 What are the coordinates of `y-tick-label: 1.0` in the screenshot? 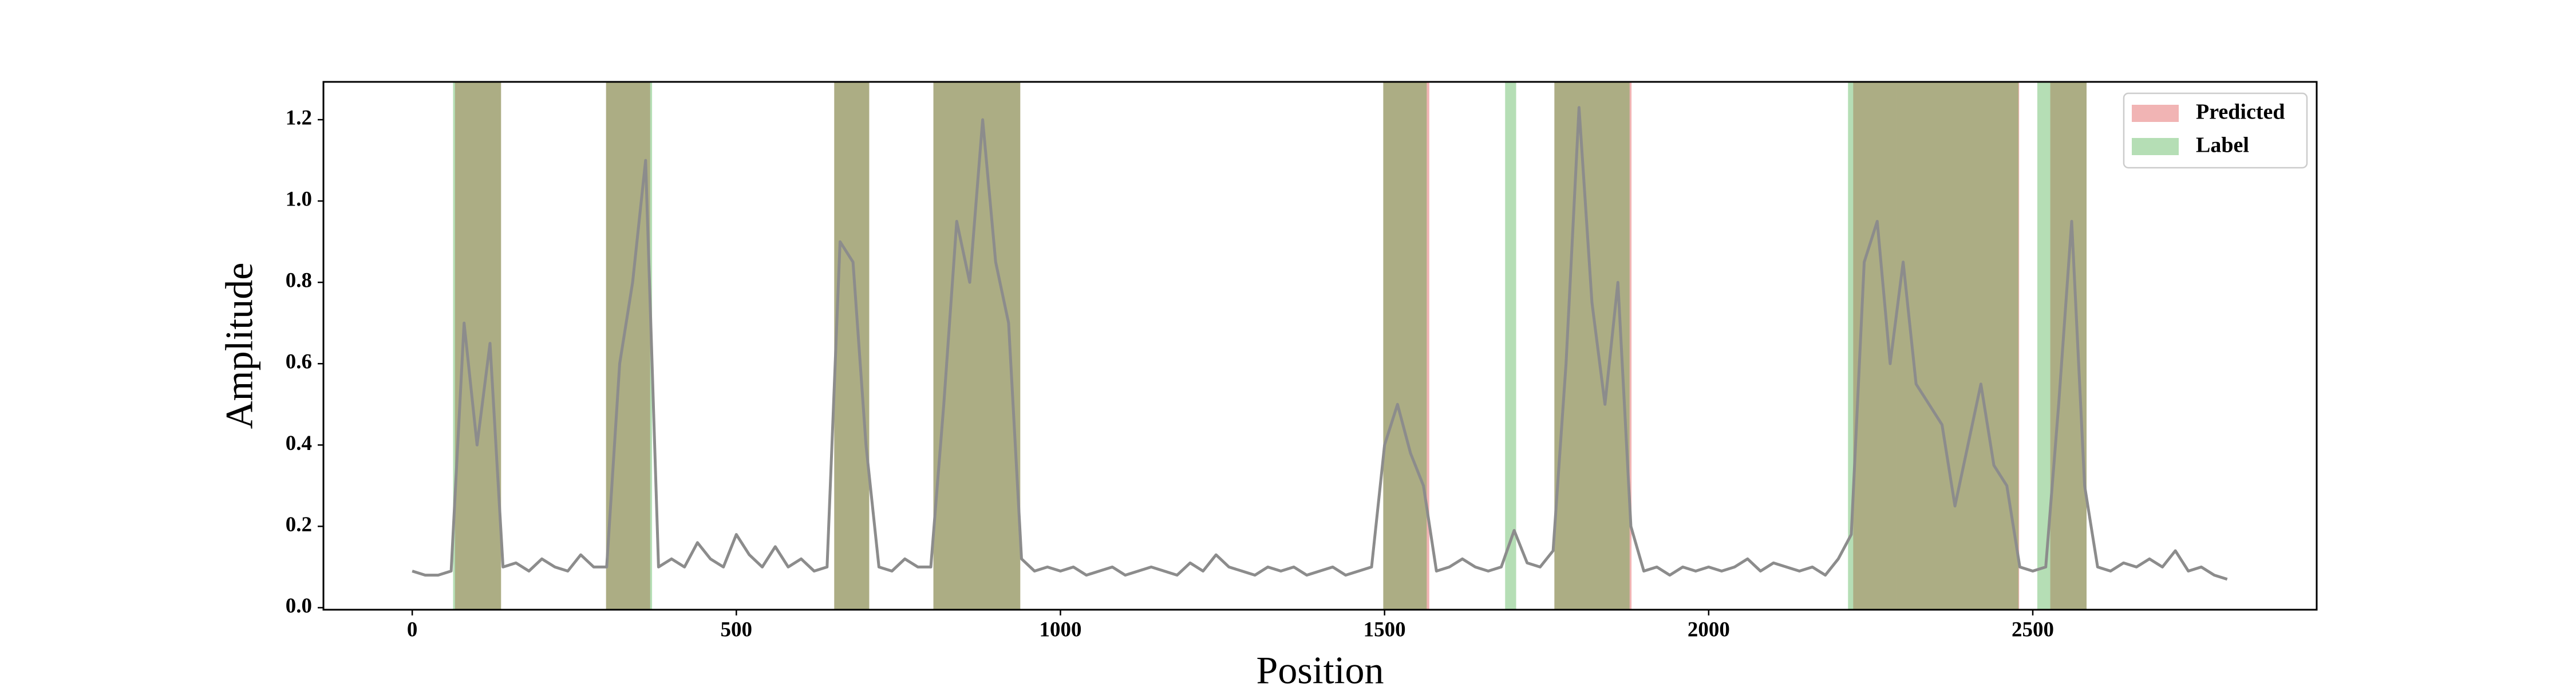 It's located at (299, 199).